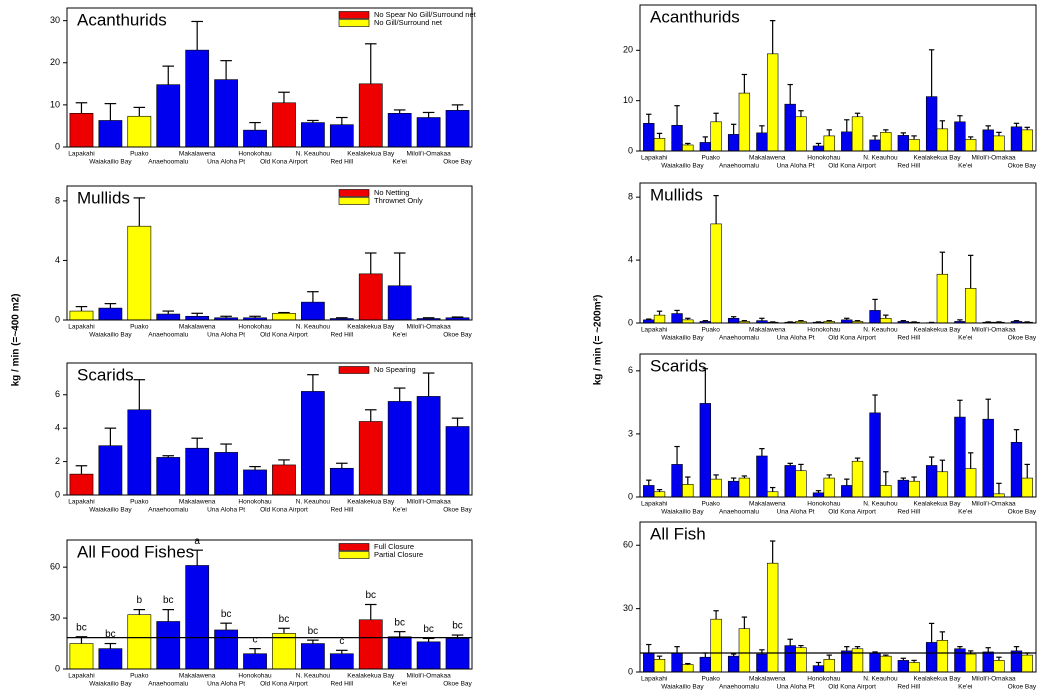  I want to click on x-tick-label: Anaehoomalu, so click(739, 338).